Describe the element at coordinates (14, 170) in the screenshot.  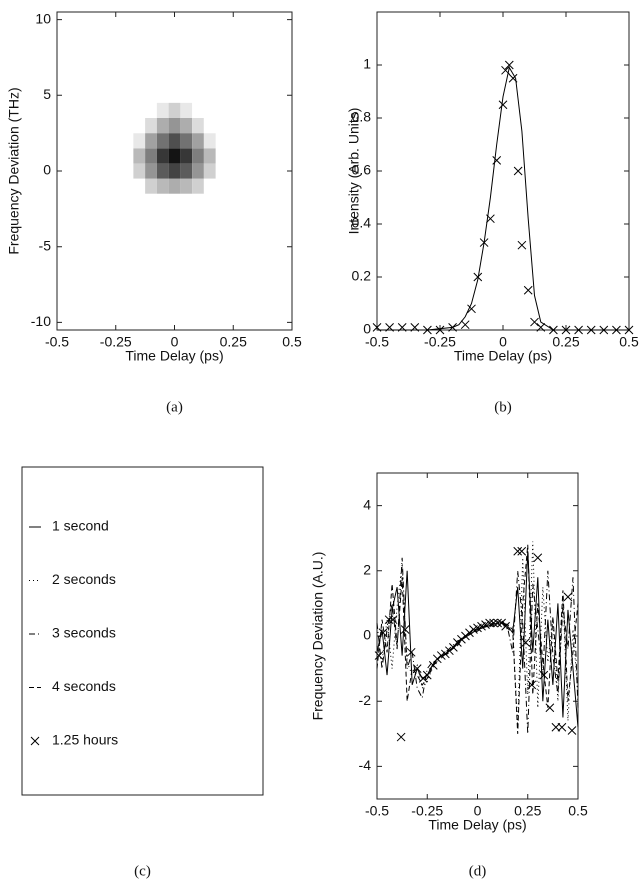
I see `y-axis-label: Frequency Deviation (THz)` at that location.